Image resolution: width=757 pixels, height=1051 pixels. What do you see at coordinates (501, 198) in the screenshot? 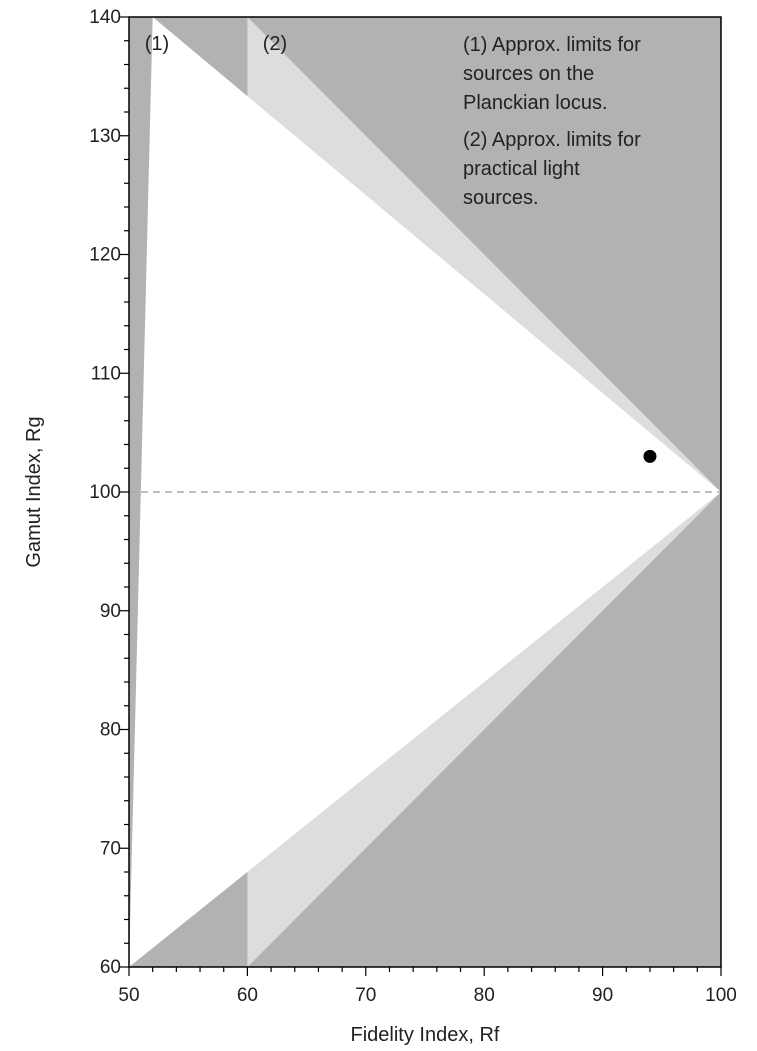
I see `legend-note-line: sources.` at bounding box center [501, 198].